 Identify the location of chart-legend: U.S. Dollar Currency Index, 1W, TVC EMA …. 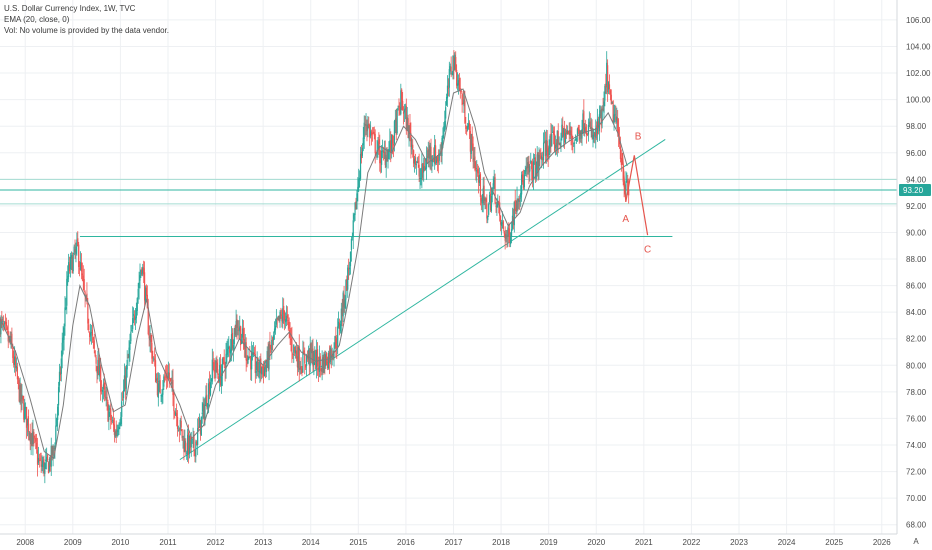
(86, 19).